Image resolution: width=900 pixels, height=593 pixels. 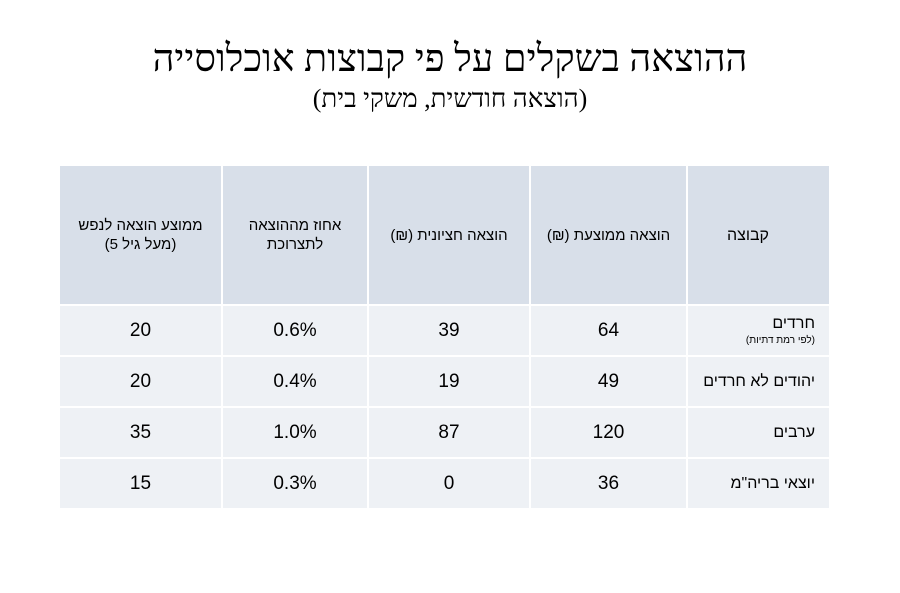 I want to click on page-subtitle: (הוצאה חודשית, משקי בית), so click(x=450, y=98).